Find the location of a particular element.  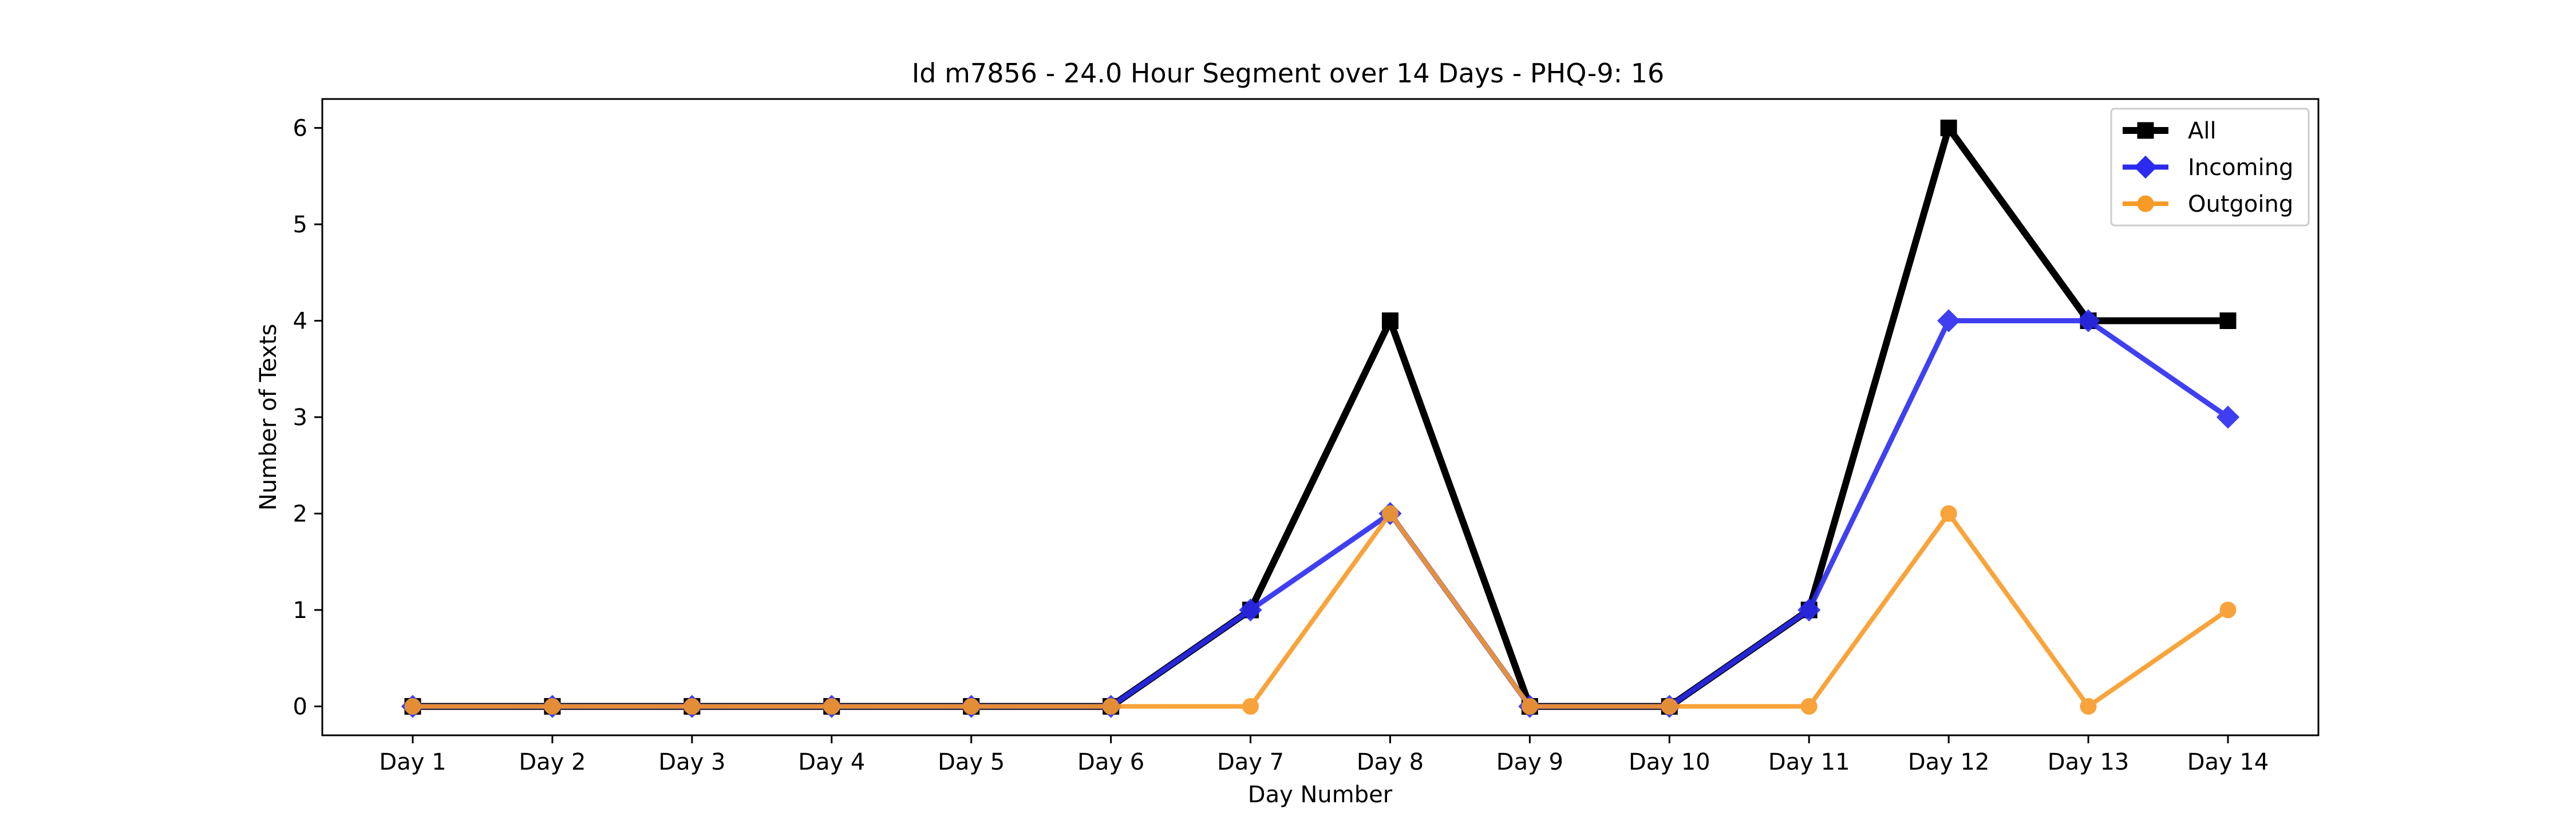

y-axis-ticks: 0 1 2 3 4 5 6 is located at coordinates (307, 418).